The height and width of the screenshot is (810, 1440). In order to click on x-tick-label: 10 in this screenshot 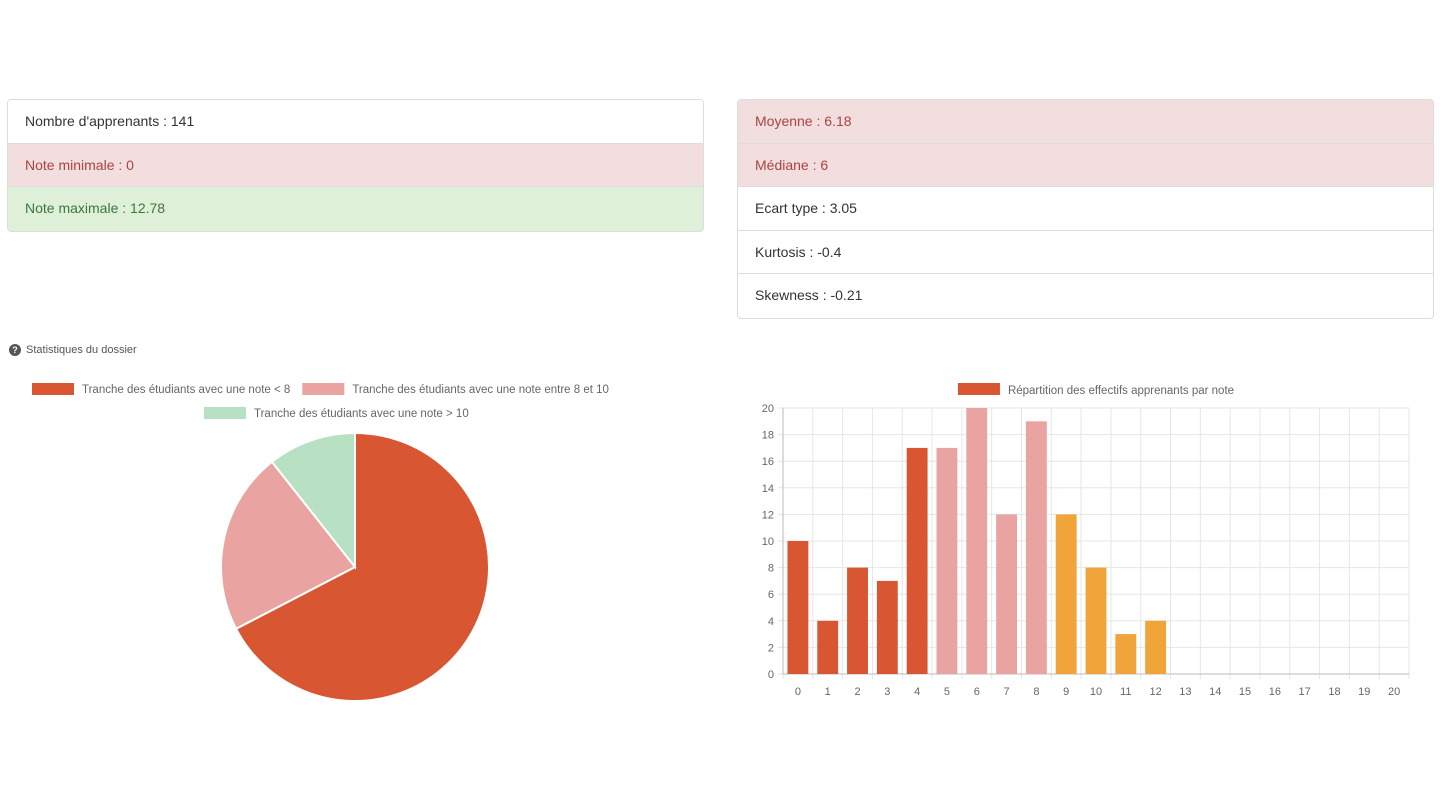, I will do `click(1096, 692)`.